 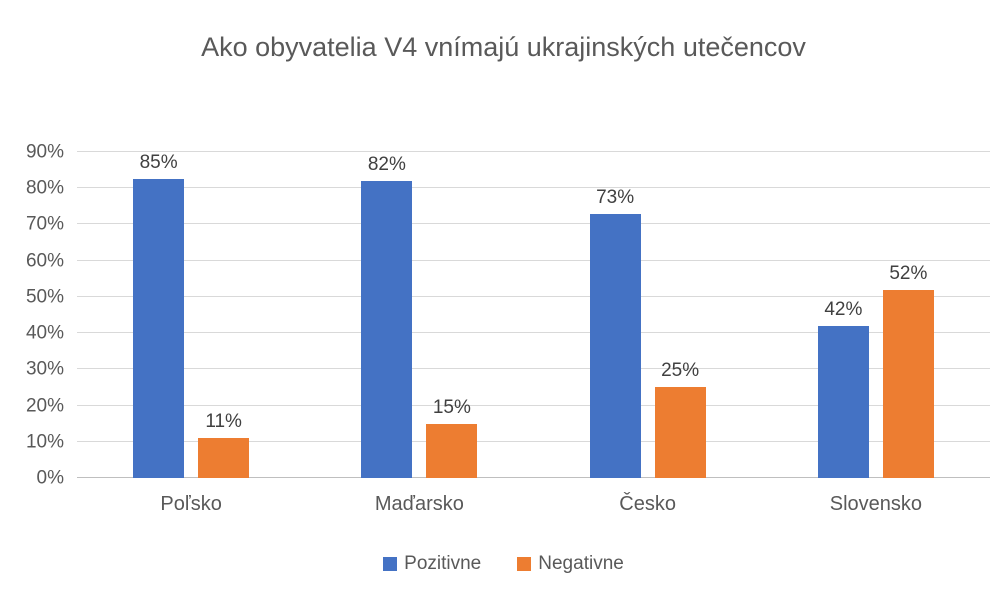 I want to click on bar-group: 82% 15%, so click(x=419, y=315).